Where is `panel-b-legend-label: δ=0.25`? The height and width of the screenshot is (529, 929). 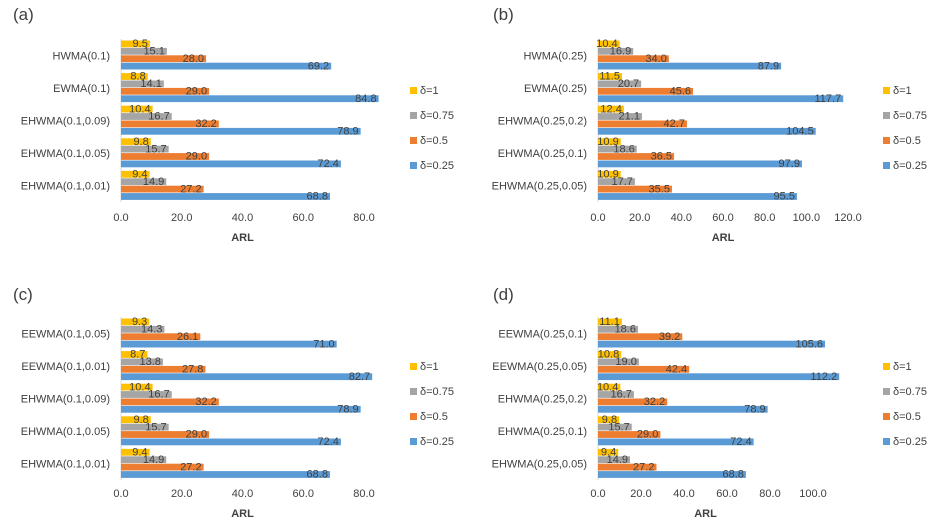 panel-b-legend-label: δ=0.25 is located at coordinates (910, 166).